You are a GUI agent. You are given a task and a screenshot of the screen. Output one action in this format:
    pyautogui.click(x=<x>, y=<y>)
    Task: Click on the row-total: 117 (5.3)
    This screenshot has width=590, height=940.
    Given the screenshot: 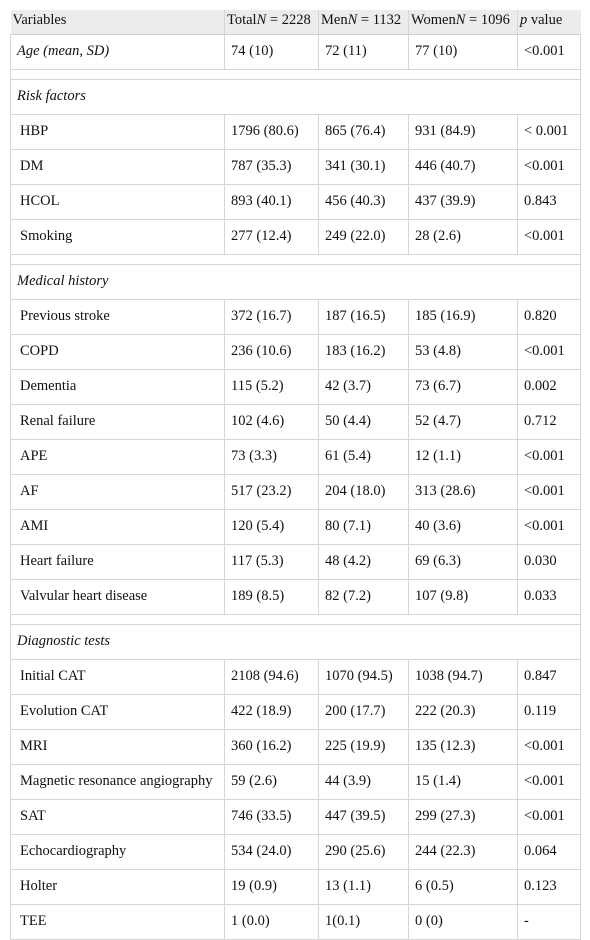 What is the action you would take?
    pyautogui.click(x=271, y=562)
    